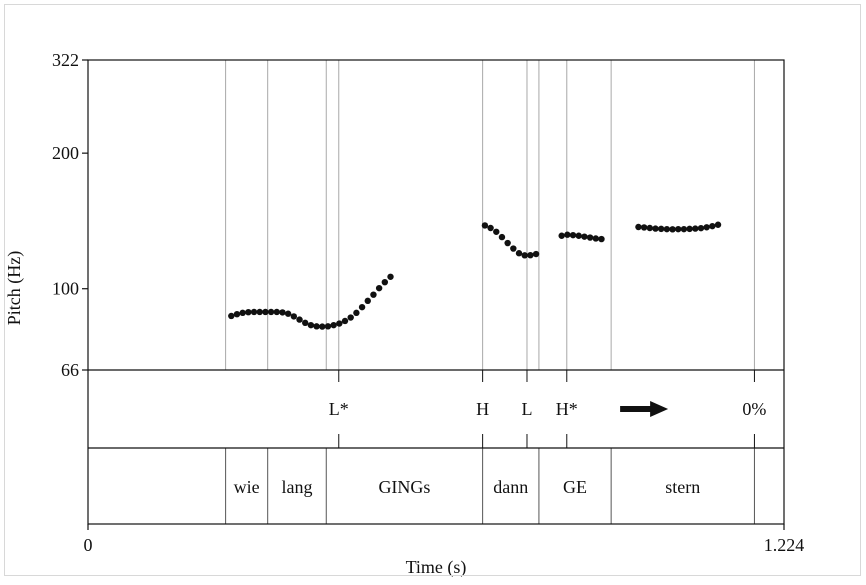  I want to click on tone-label: H*, so click(567, 409).